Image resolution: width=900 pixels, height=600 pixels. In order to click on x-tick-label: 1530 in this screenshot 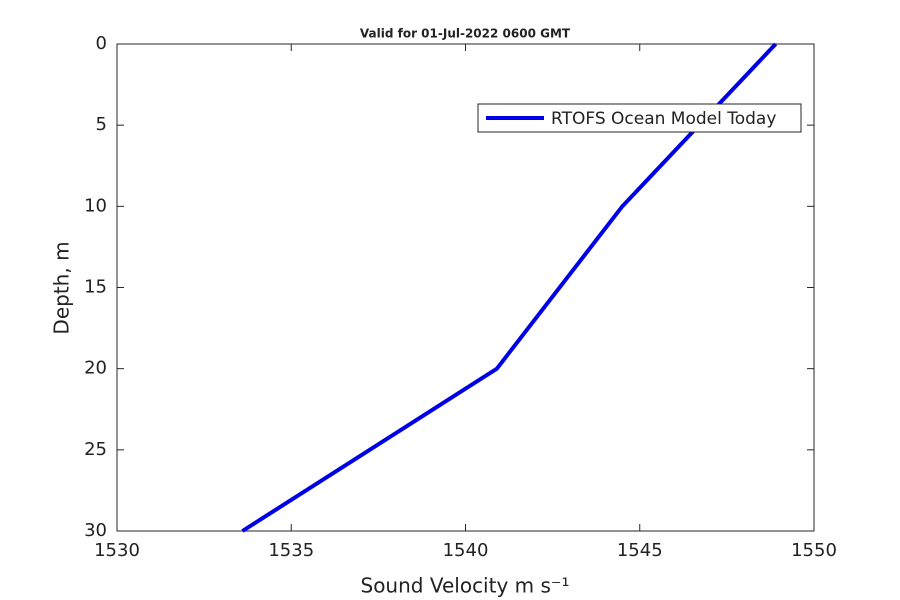, I will do `click(117, 550)`.